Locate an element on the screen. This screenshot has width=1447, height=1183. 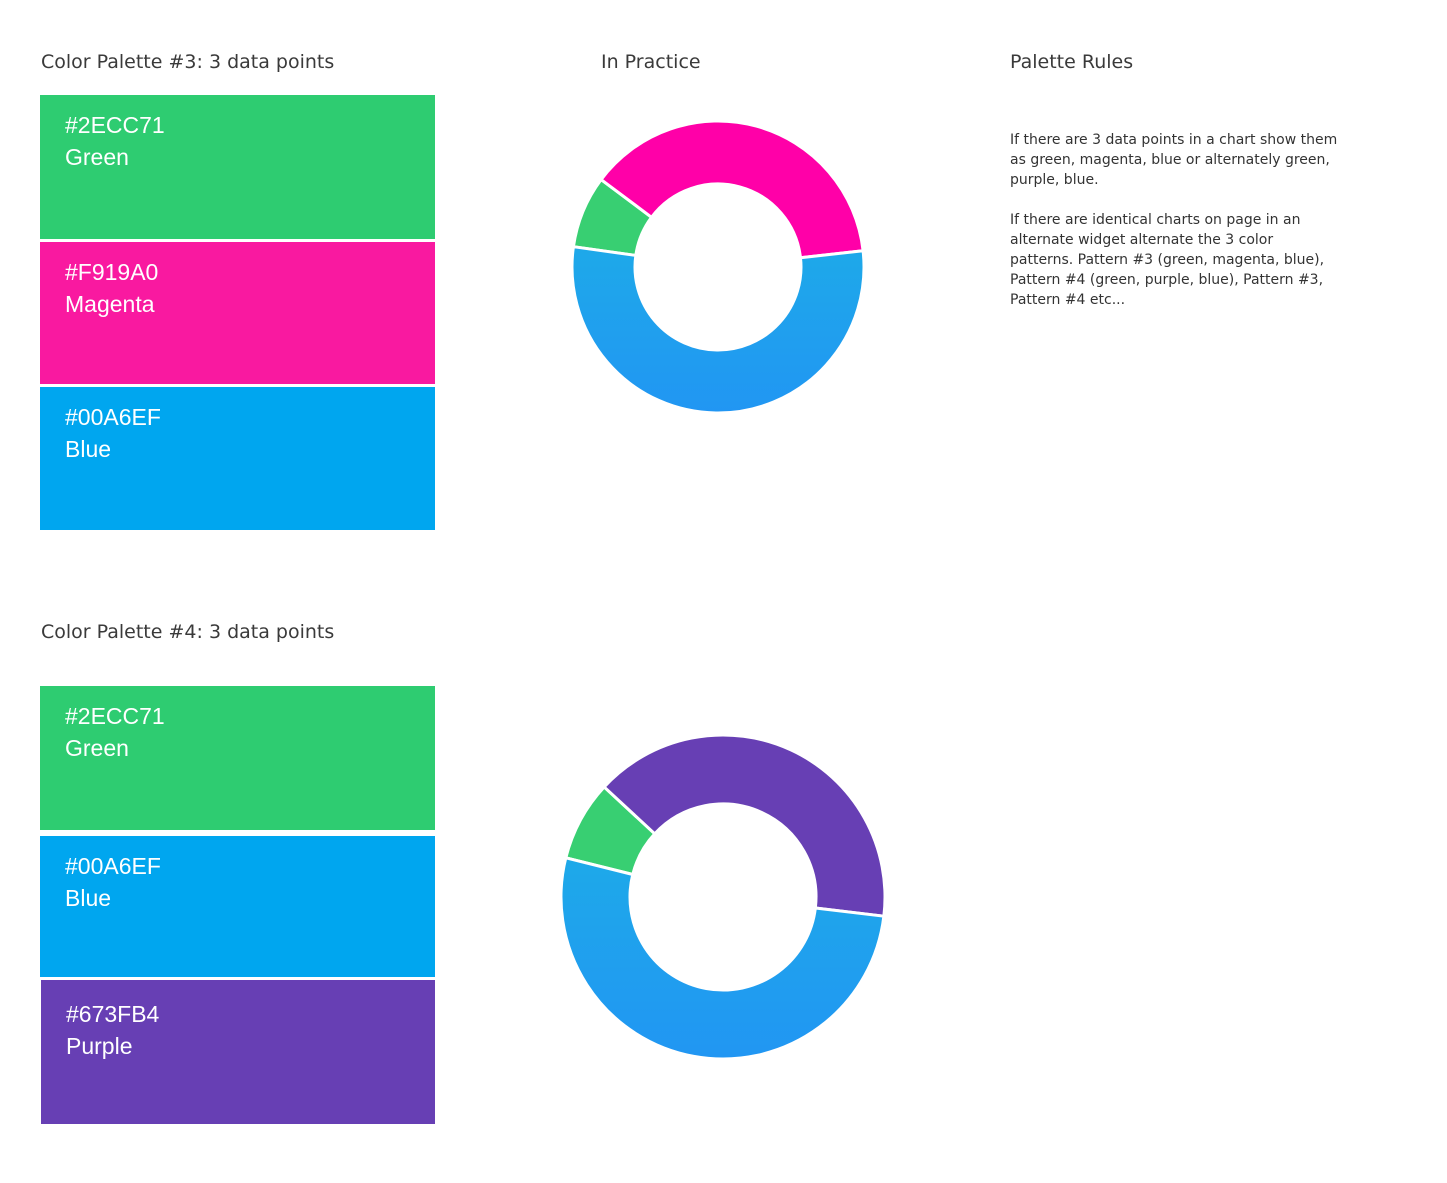
swatch-name: Purple is located at coordinates (99, 1046).